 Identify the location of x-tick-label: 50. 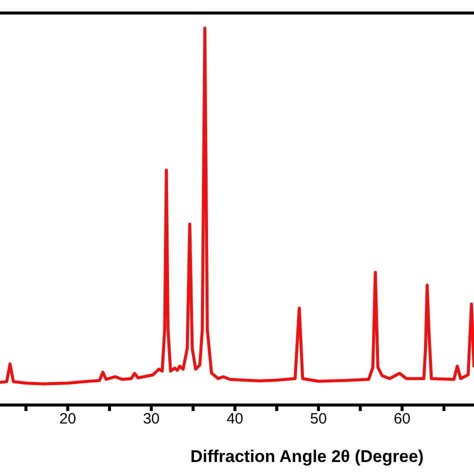
(318, 419).